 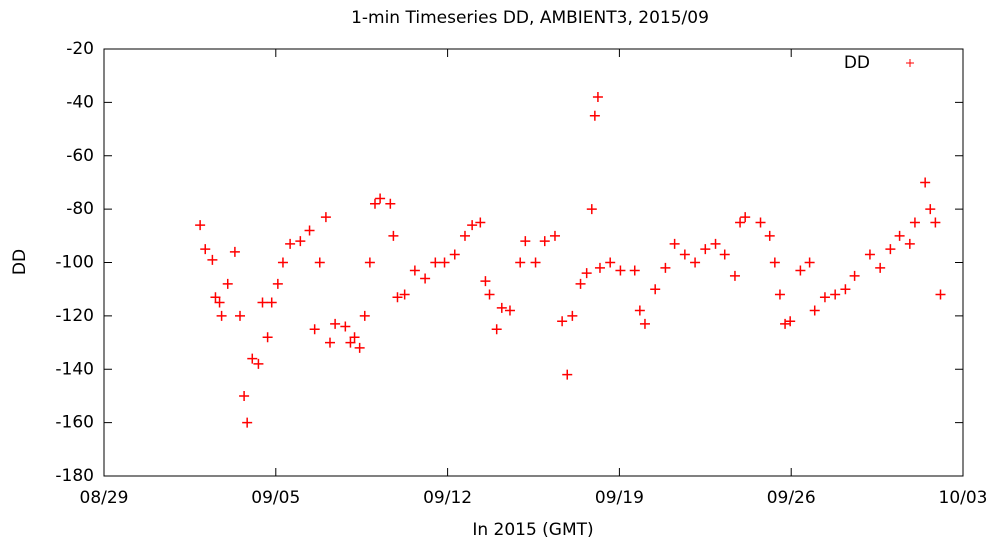 I want to click on y-tick-label: -140, so click(x=74, y=369).